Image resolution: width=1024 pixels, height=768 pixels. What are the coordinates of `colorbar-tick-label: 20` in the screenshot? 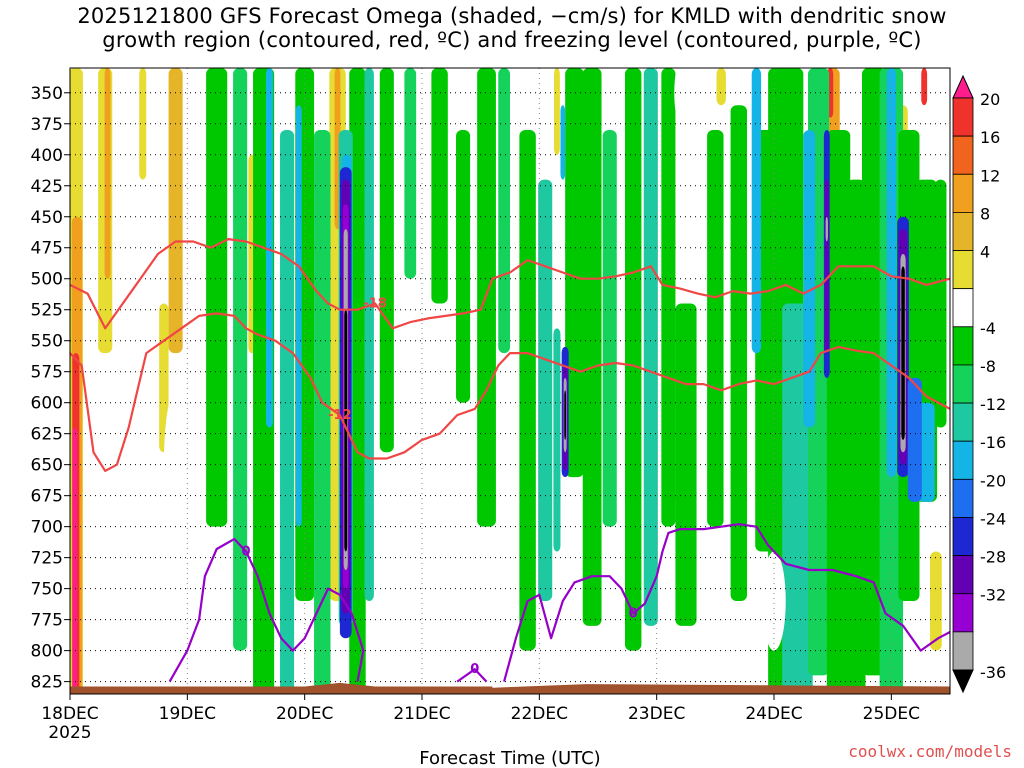 It's located at (990, 99).